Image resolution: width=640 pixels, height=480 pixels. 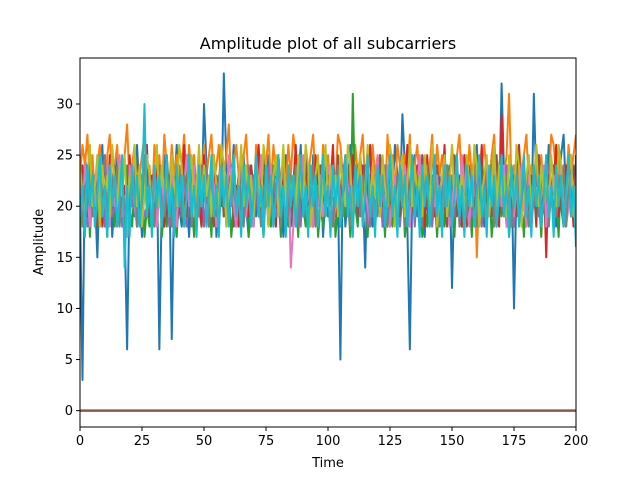 What do you see at coordinates (452, 441) in the screenshot?
I see `x-tick-label: 150` at bounding box center [452, 441].